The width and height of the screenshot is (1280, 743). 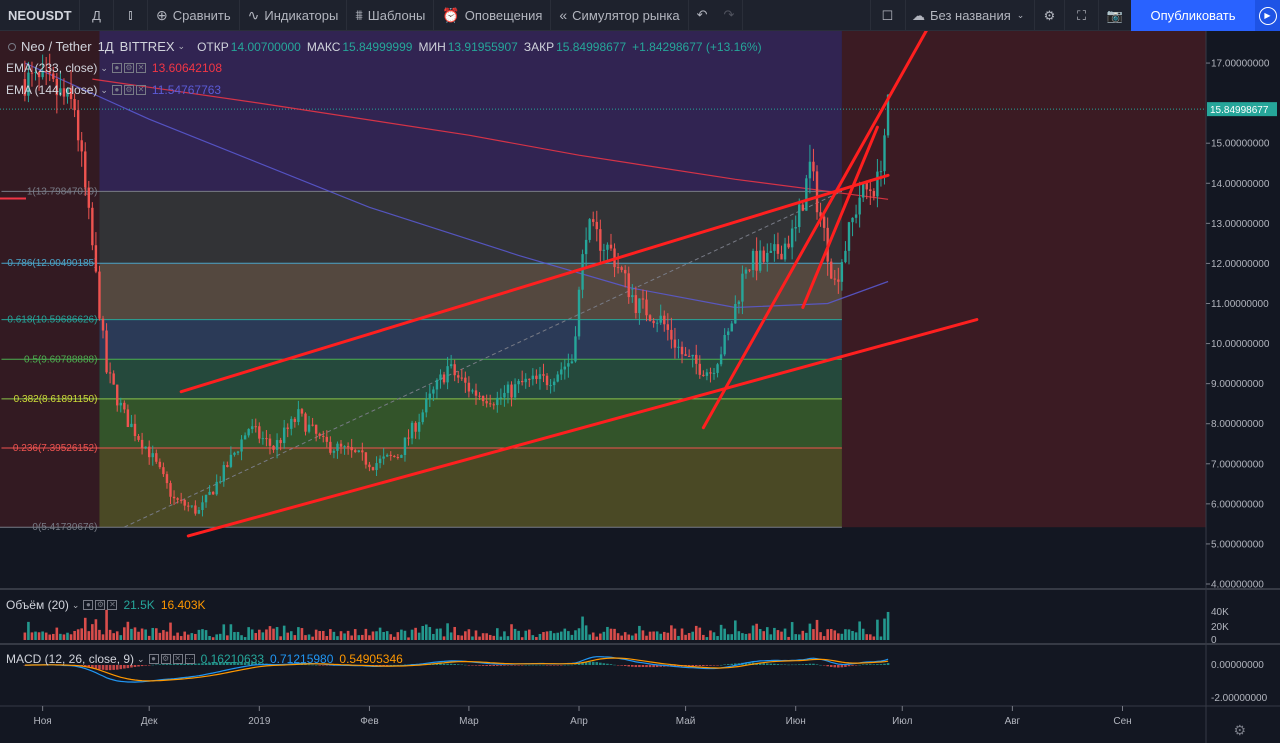 I want to click on more-icon: ⋯, so click(x=189, y=659).